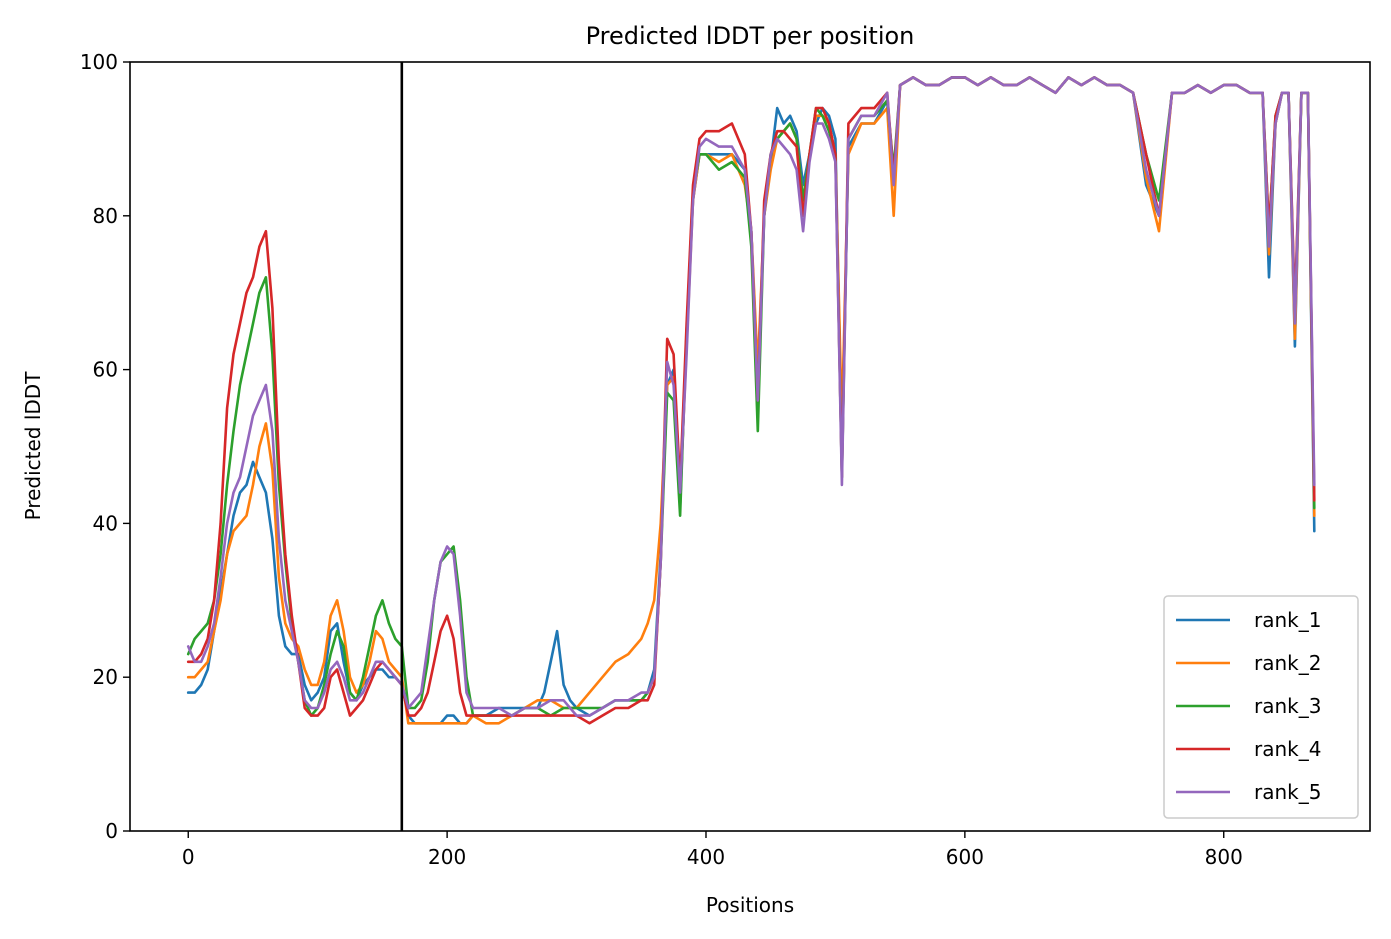  Describe the element at coordinates (750, 36) in the screenshot. I see `chart-title: Predicted lDDT per position` at that location.